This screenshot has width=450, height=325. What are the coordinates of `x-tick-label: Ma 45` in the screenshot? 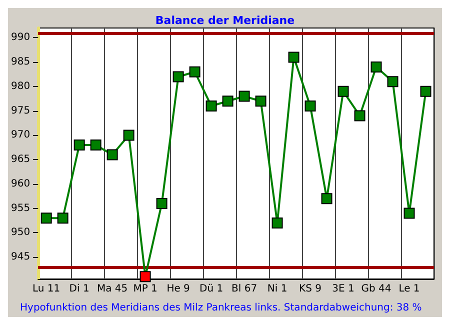 It's located at (112, 289).